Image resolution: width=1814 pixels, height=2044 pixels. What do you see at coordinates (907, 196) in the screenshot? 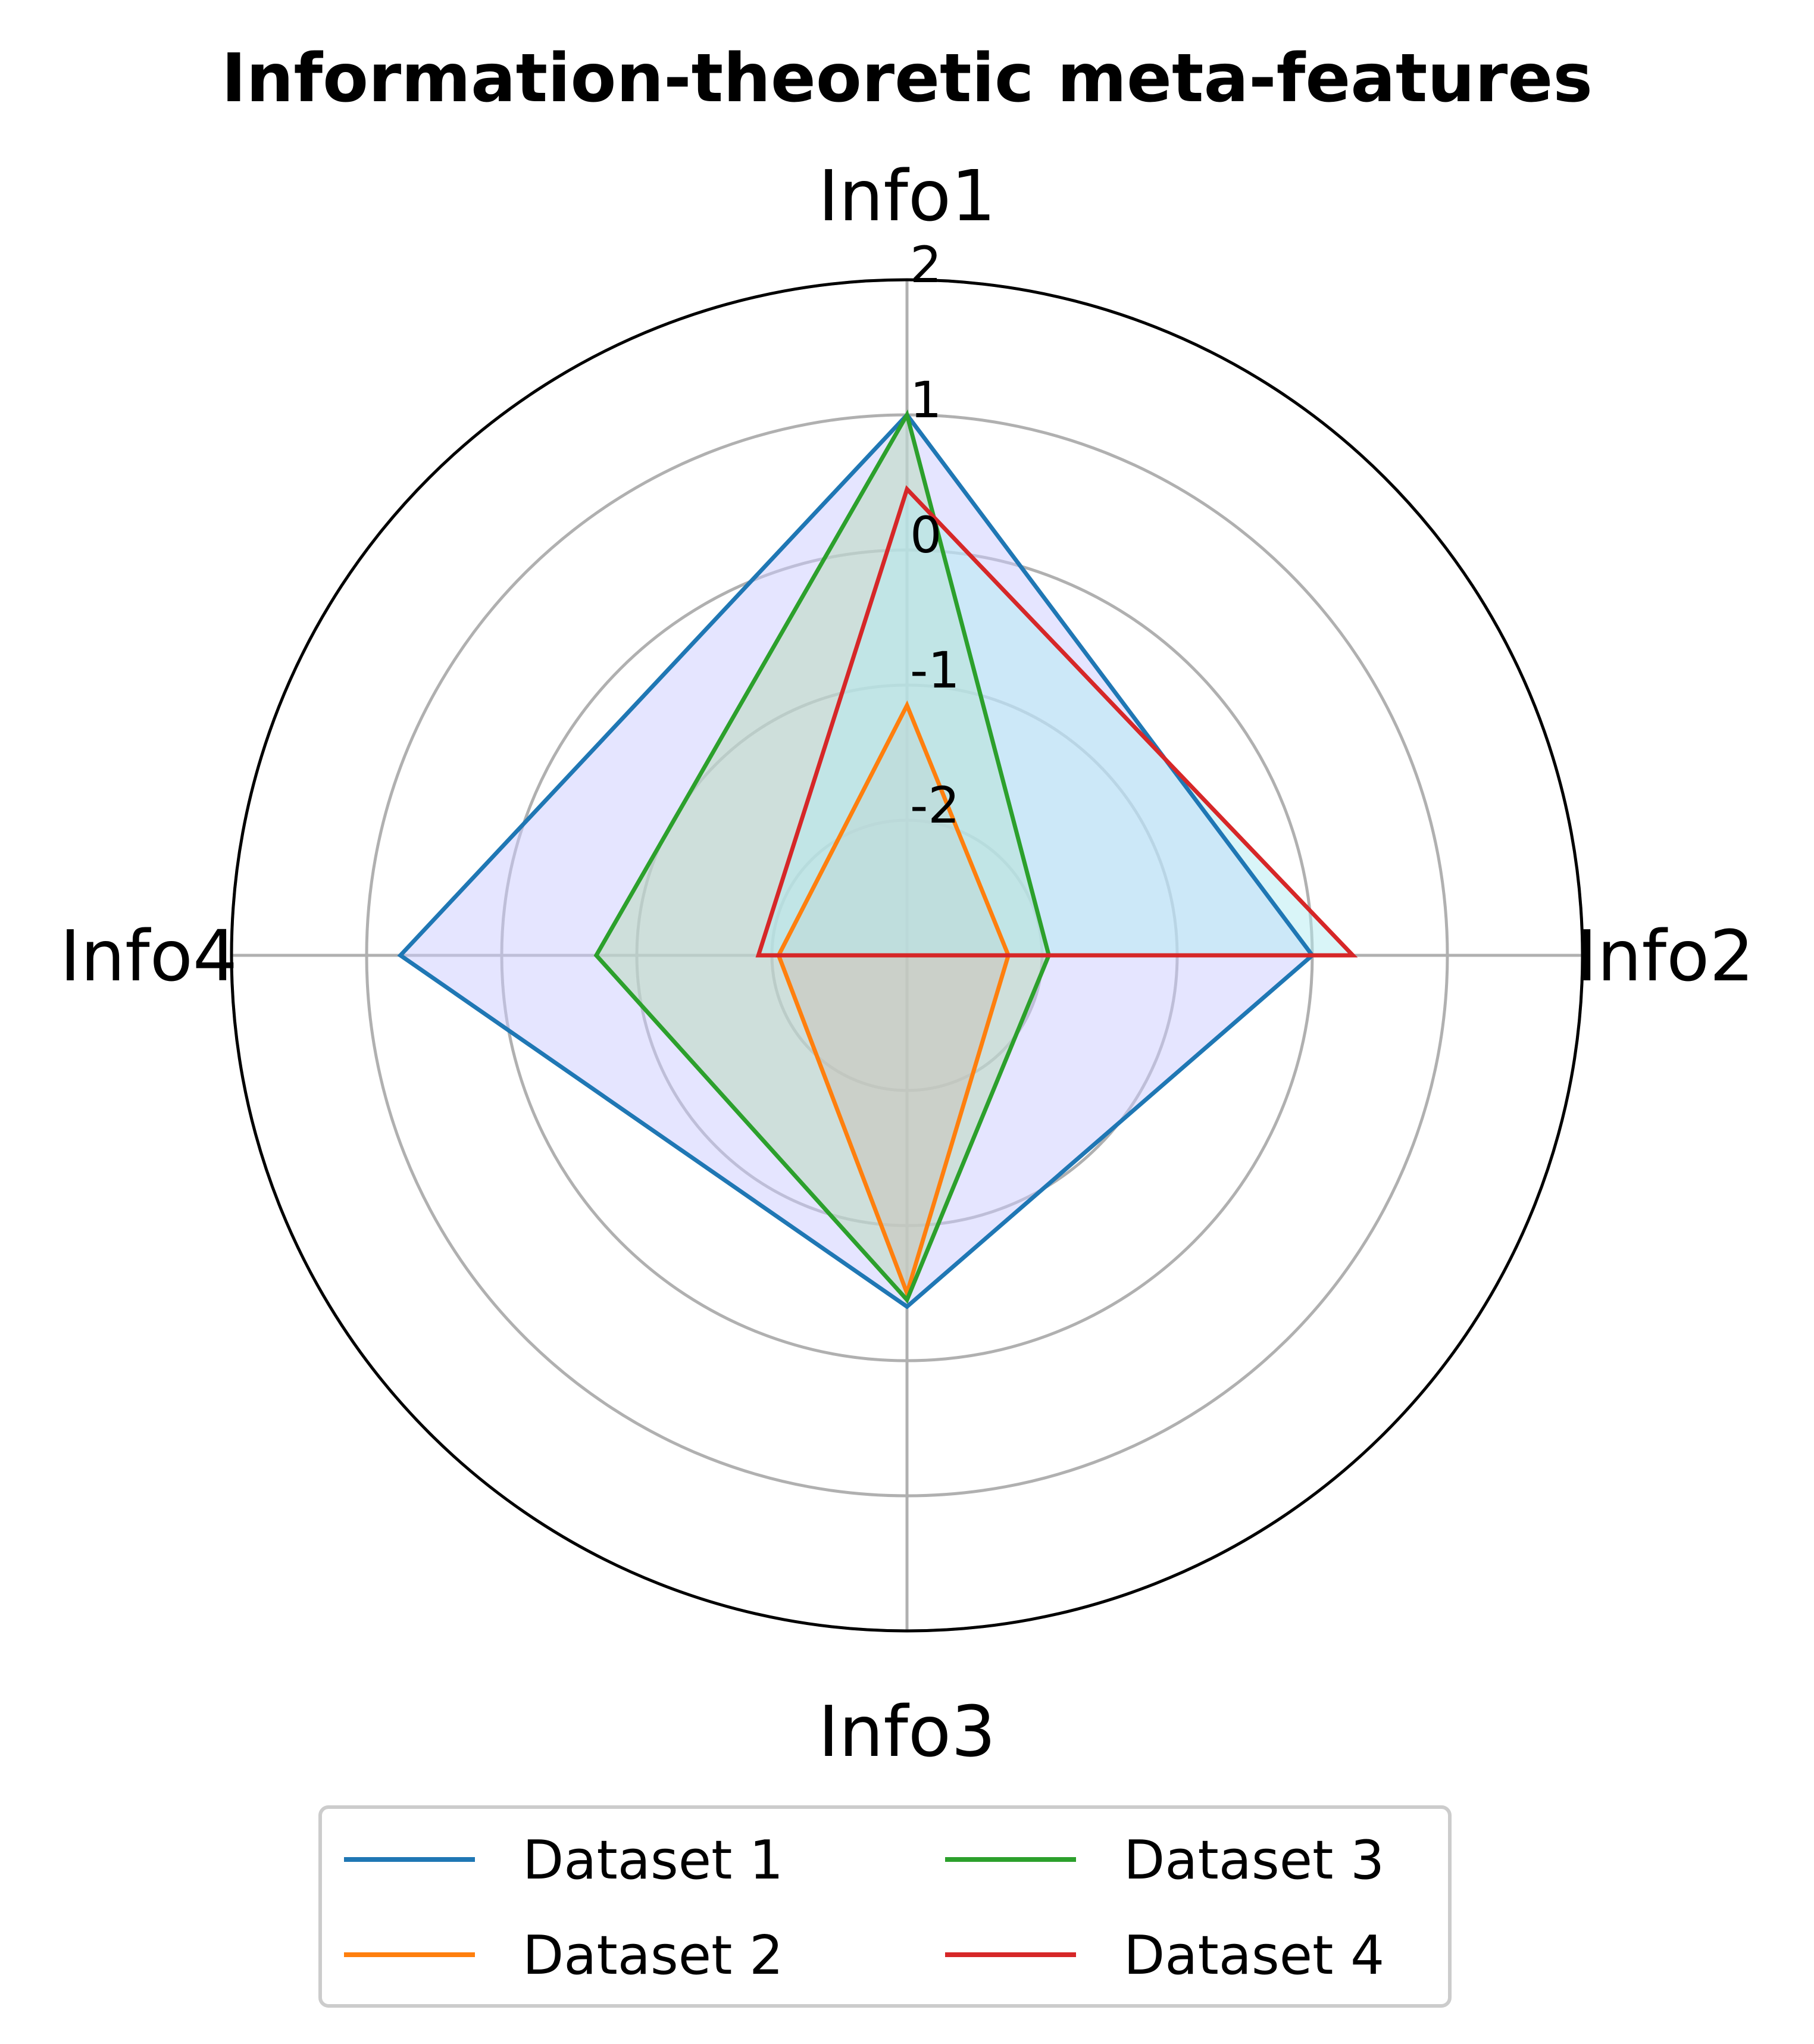
I see `axis-label-info1: Info1` at bounding box center [907, 196].